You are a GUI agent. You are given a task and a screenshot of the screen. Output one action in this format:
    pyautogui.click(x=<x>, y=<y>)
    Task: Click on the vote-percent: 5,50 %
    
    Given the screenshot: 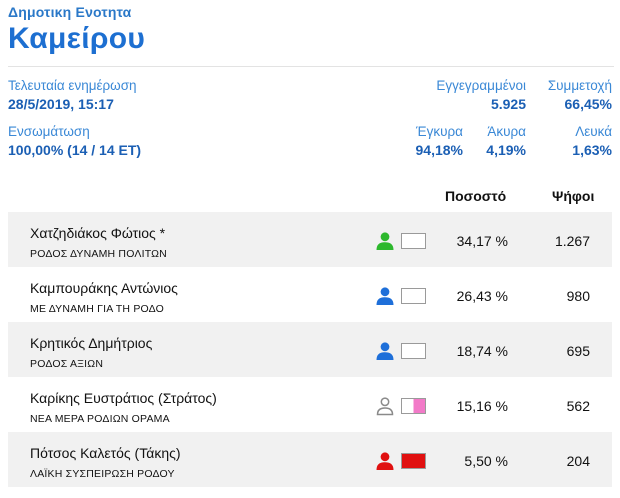 What is the action you would take?
    pyautogui.click(x=486, y=461)
    